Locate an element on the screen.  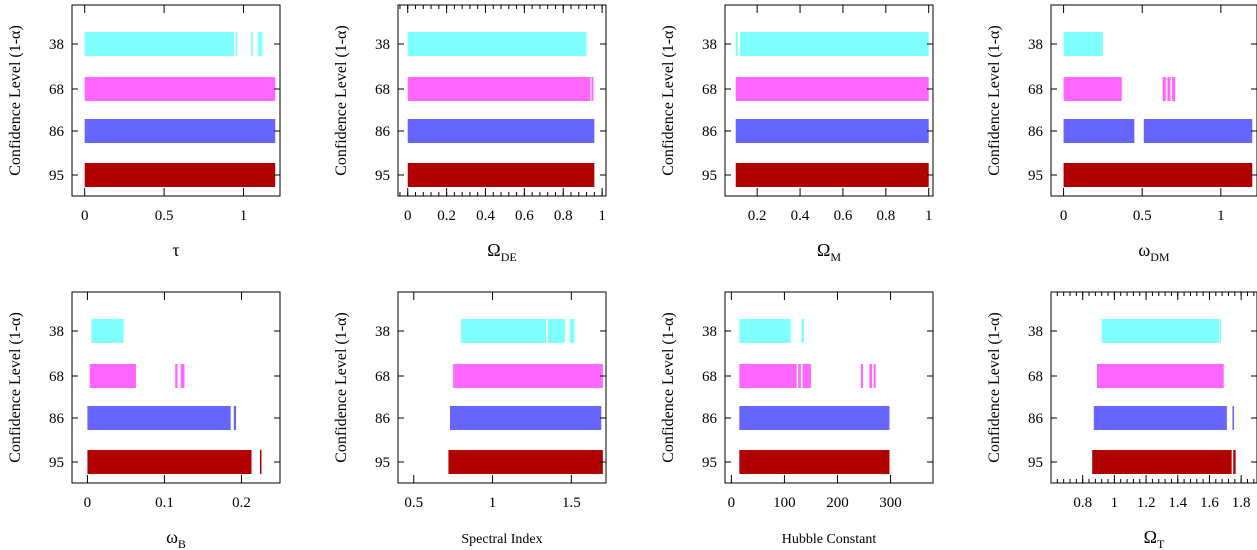
x-tick-label: 0.4 is located at coordinates (485, 216).